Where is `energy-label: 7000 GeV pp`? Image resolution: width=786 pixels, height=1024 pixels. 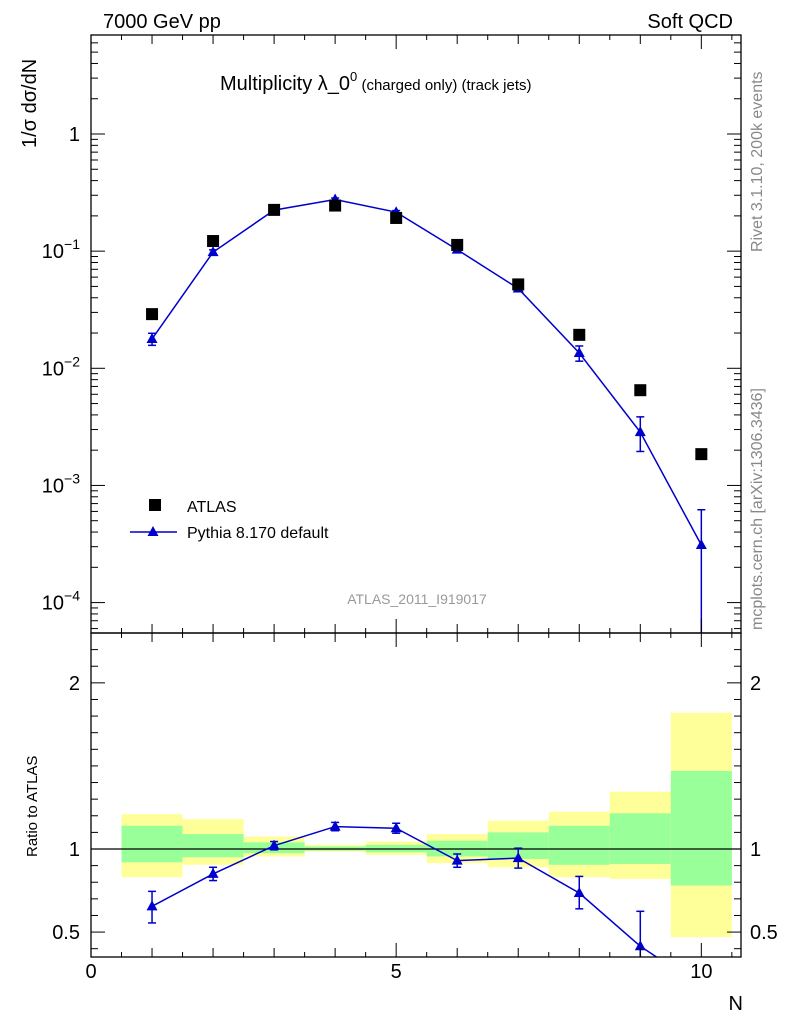
energy-label: 7000 GeV pp is located at coordinates (162, 22).